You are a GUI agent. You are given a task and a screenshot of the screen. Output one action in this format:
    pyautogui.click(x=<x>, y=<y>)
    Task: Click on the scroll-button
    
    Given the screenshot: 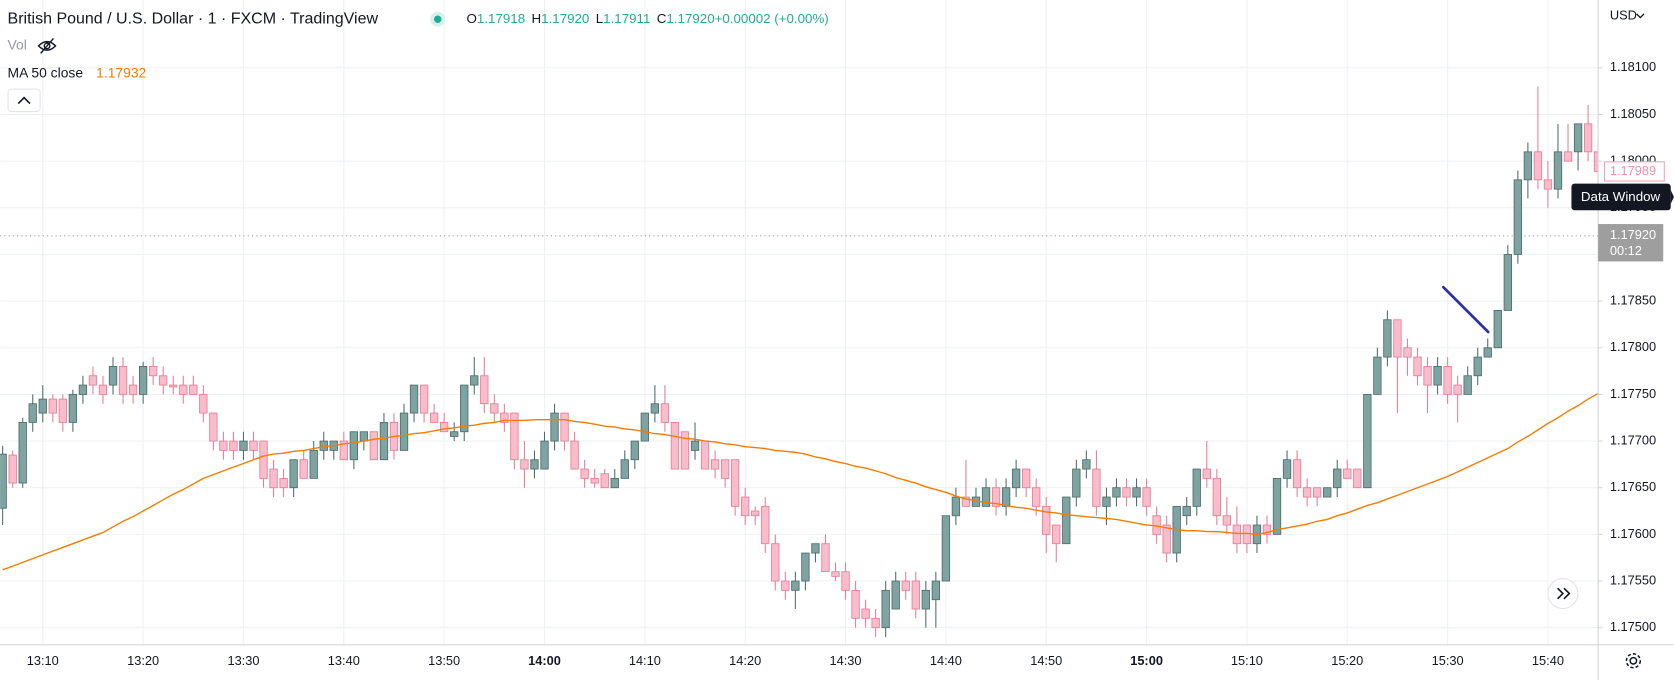 What is the action you would take?
    pyautogui.click(x=1563, y=594)
    